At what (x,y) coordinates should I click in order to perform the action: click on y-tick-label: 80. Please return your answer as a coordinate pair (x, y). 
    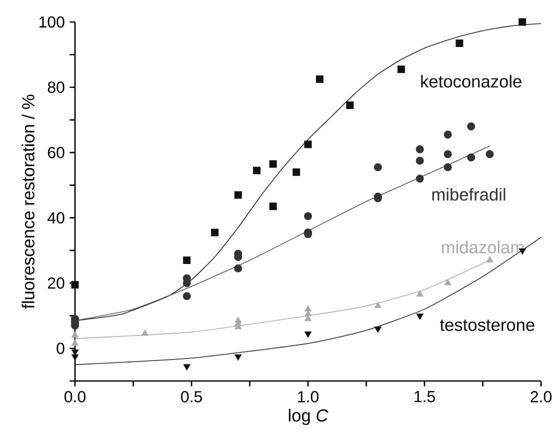
    Looking at the image, I should click on (56, 87).